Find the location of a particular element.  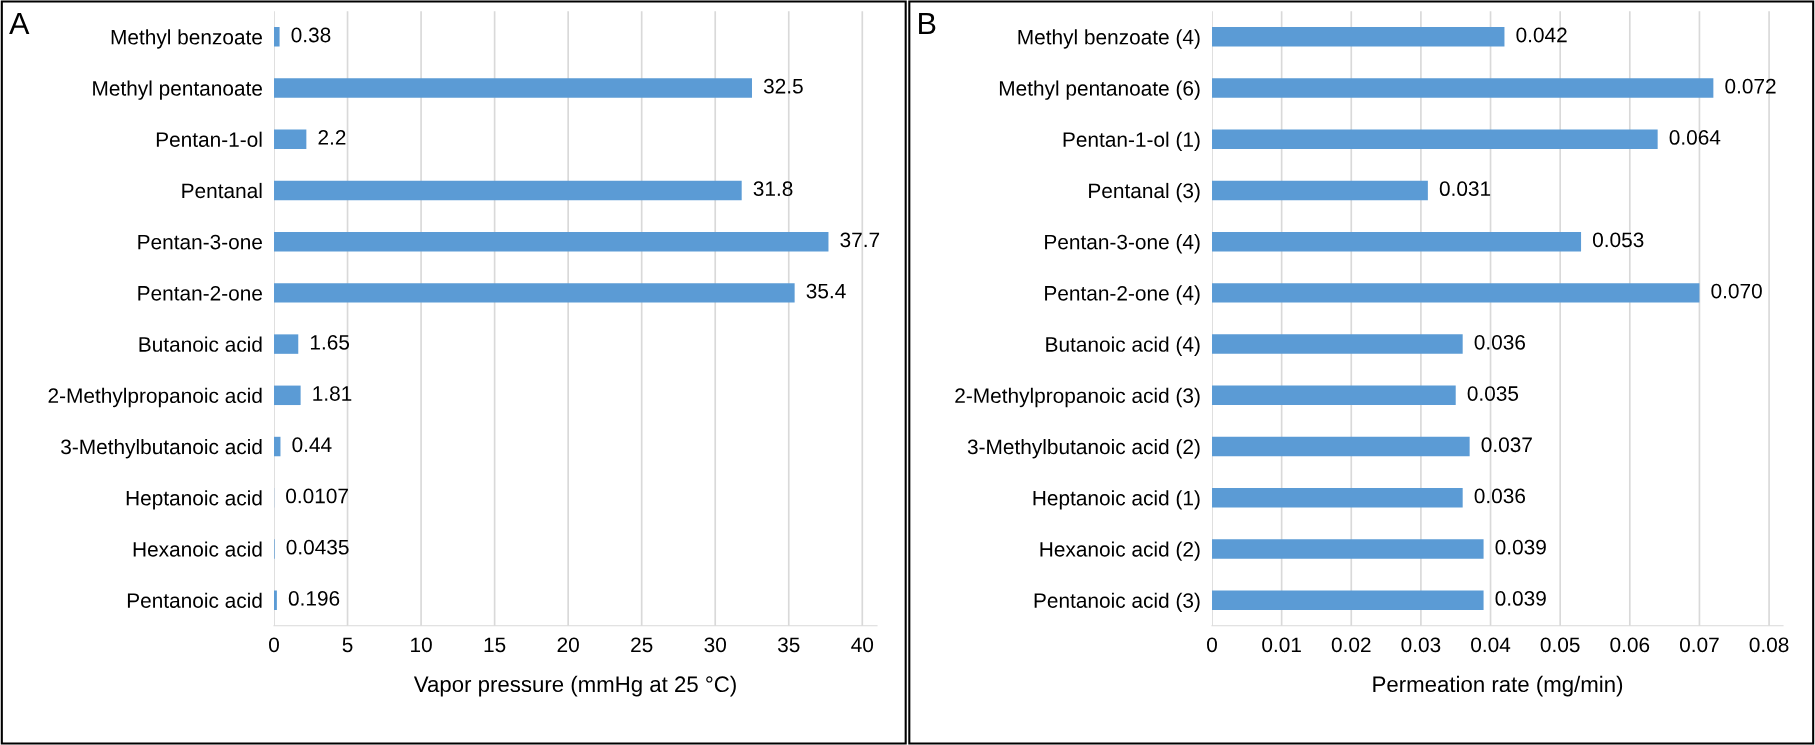

data-label: 0.053 is located at coordinates (1618, 240).